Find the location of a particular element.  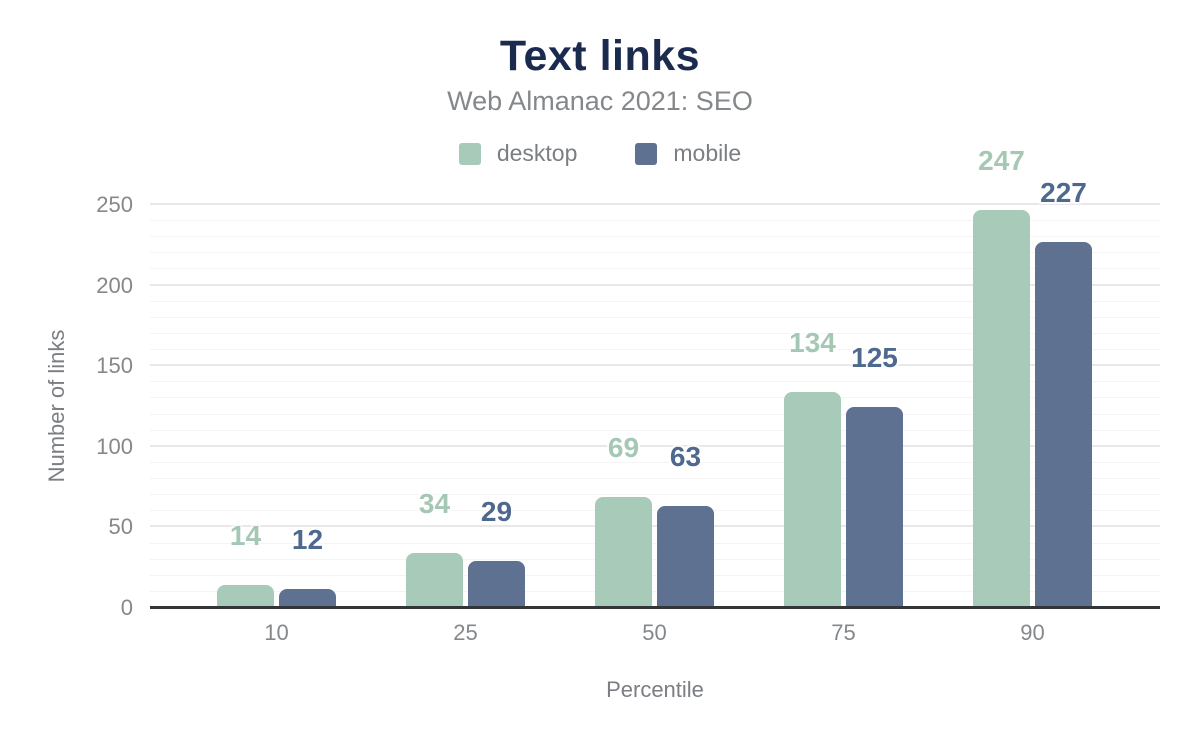

y-tick-label: 200 is located at coordinates (114, 285).